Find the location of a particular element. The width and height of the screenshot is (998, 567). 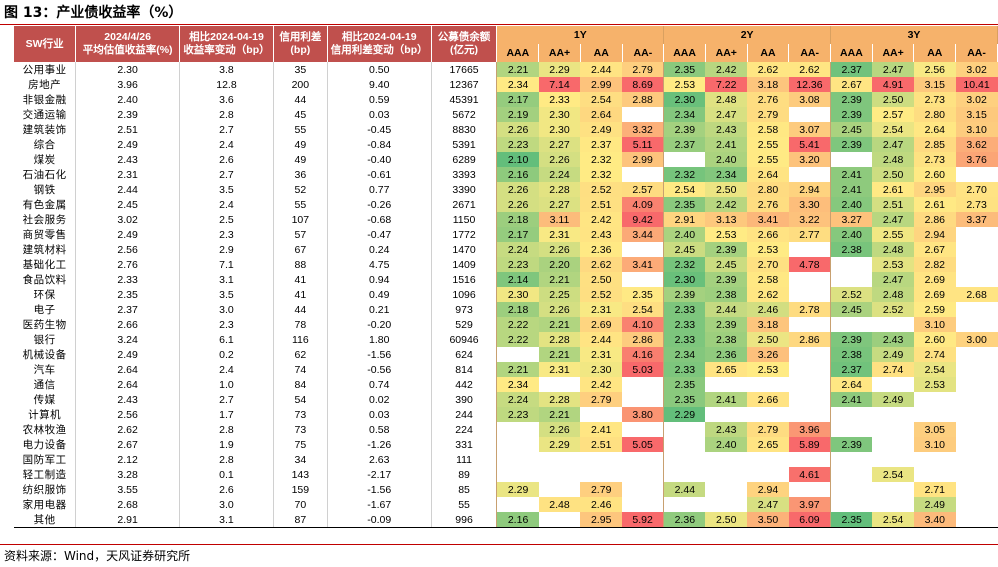

yield-2y-aa-cell: 3.41 is located at coordinates (768, 219).